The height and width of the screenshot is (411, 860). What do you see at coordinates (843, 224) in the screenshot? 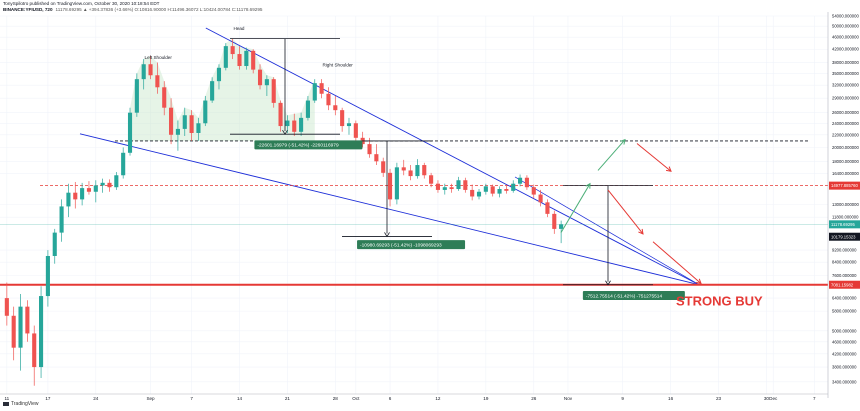
I see `price-label: 11178.69295` at bounding box center [843, 224].